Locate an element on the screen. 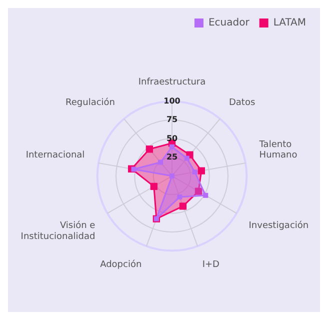 This screenshot has width=328, height=320. spoke-label: Datos is located at coordinates (242, 103).